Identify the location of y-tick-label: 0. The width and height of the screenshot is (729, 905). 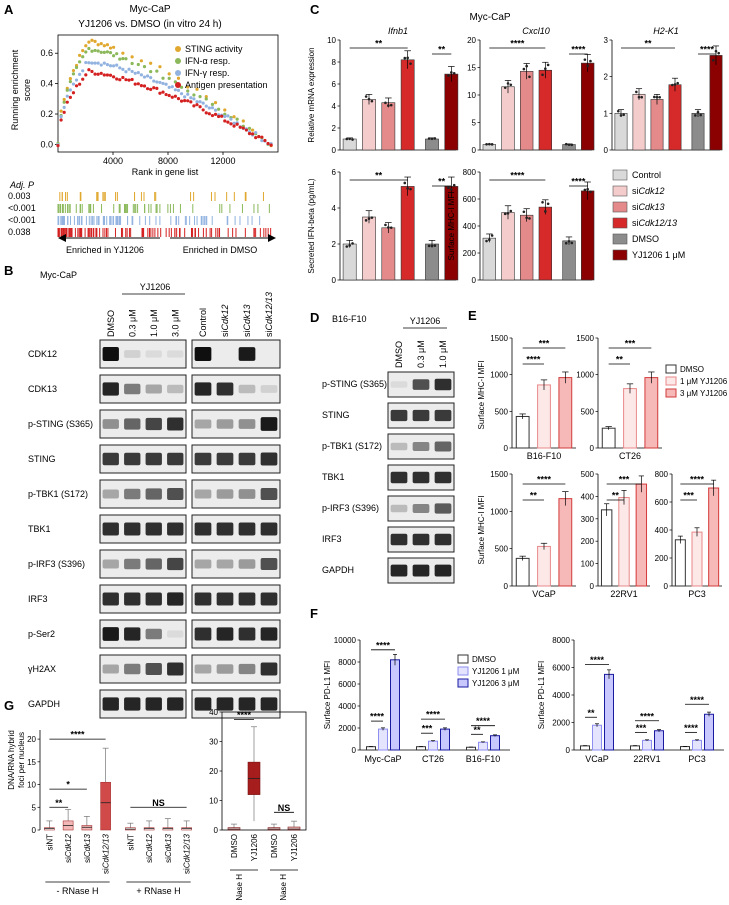
(334, 280).